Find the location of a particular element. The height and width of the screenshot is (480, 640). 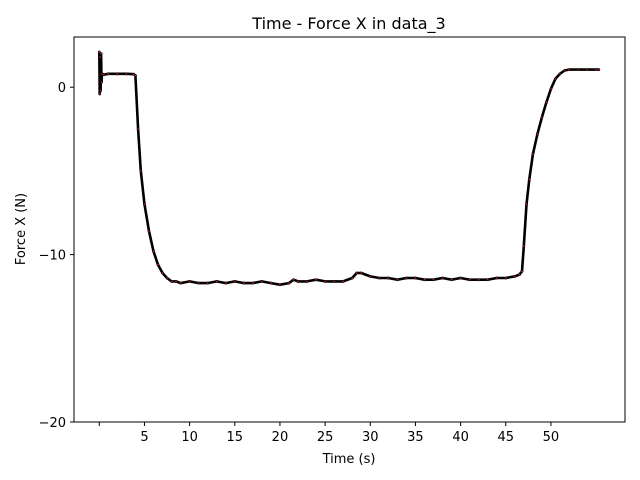

x-tick-label: 15 is located at coordinates (235, 437).